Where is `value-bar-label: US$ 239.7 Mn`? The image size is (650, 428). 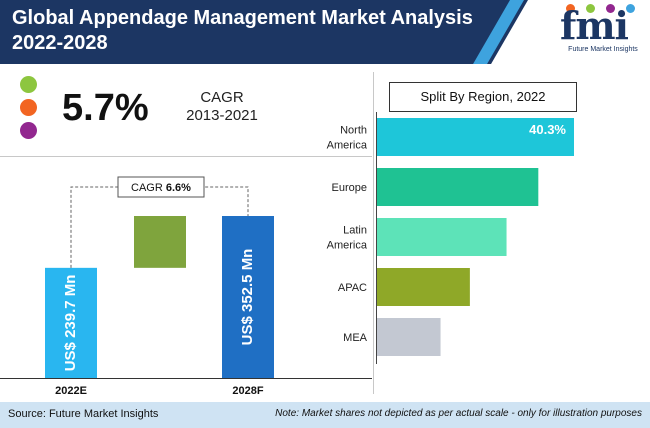 value-bar-label: US$ 239.7 Mn is located at coordinates (70, 323).